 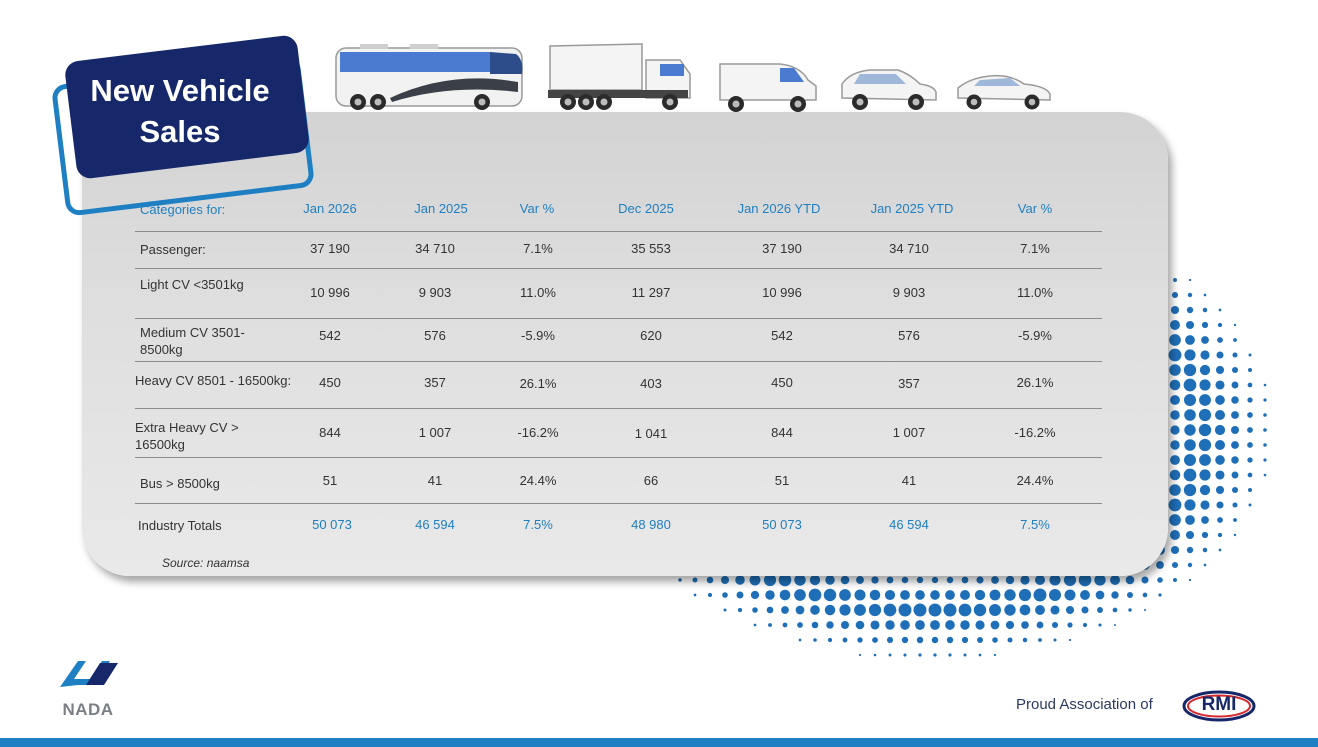 I want to click on cell-value: -16.2%, so click(x=1035, y=432).